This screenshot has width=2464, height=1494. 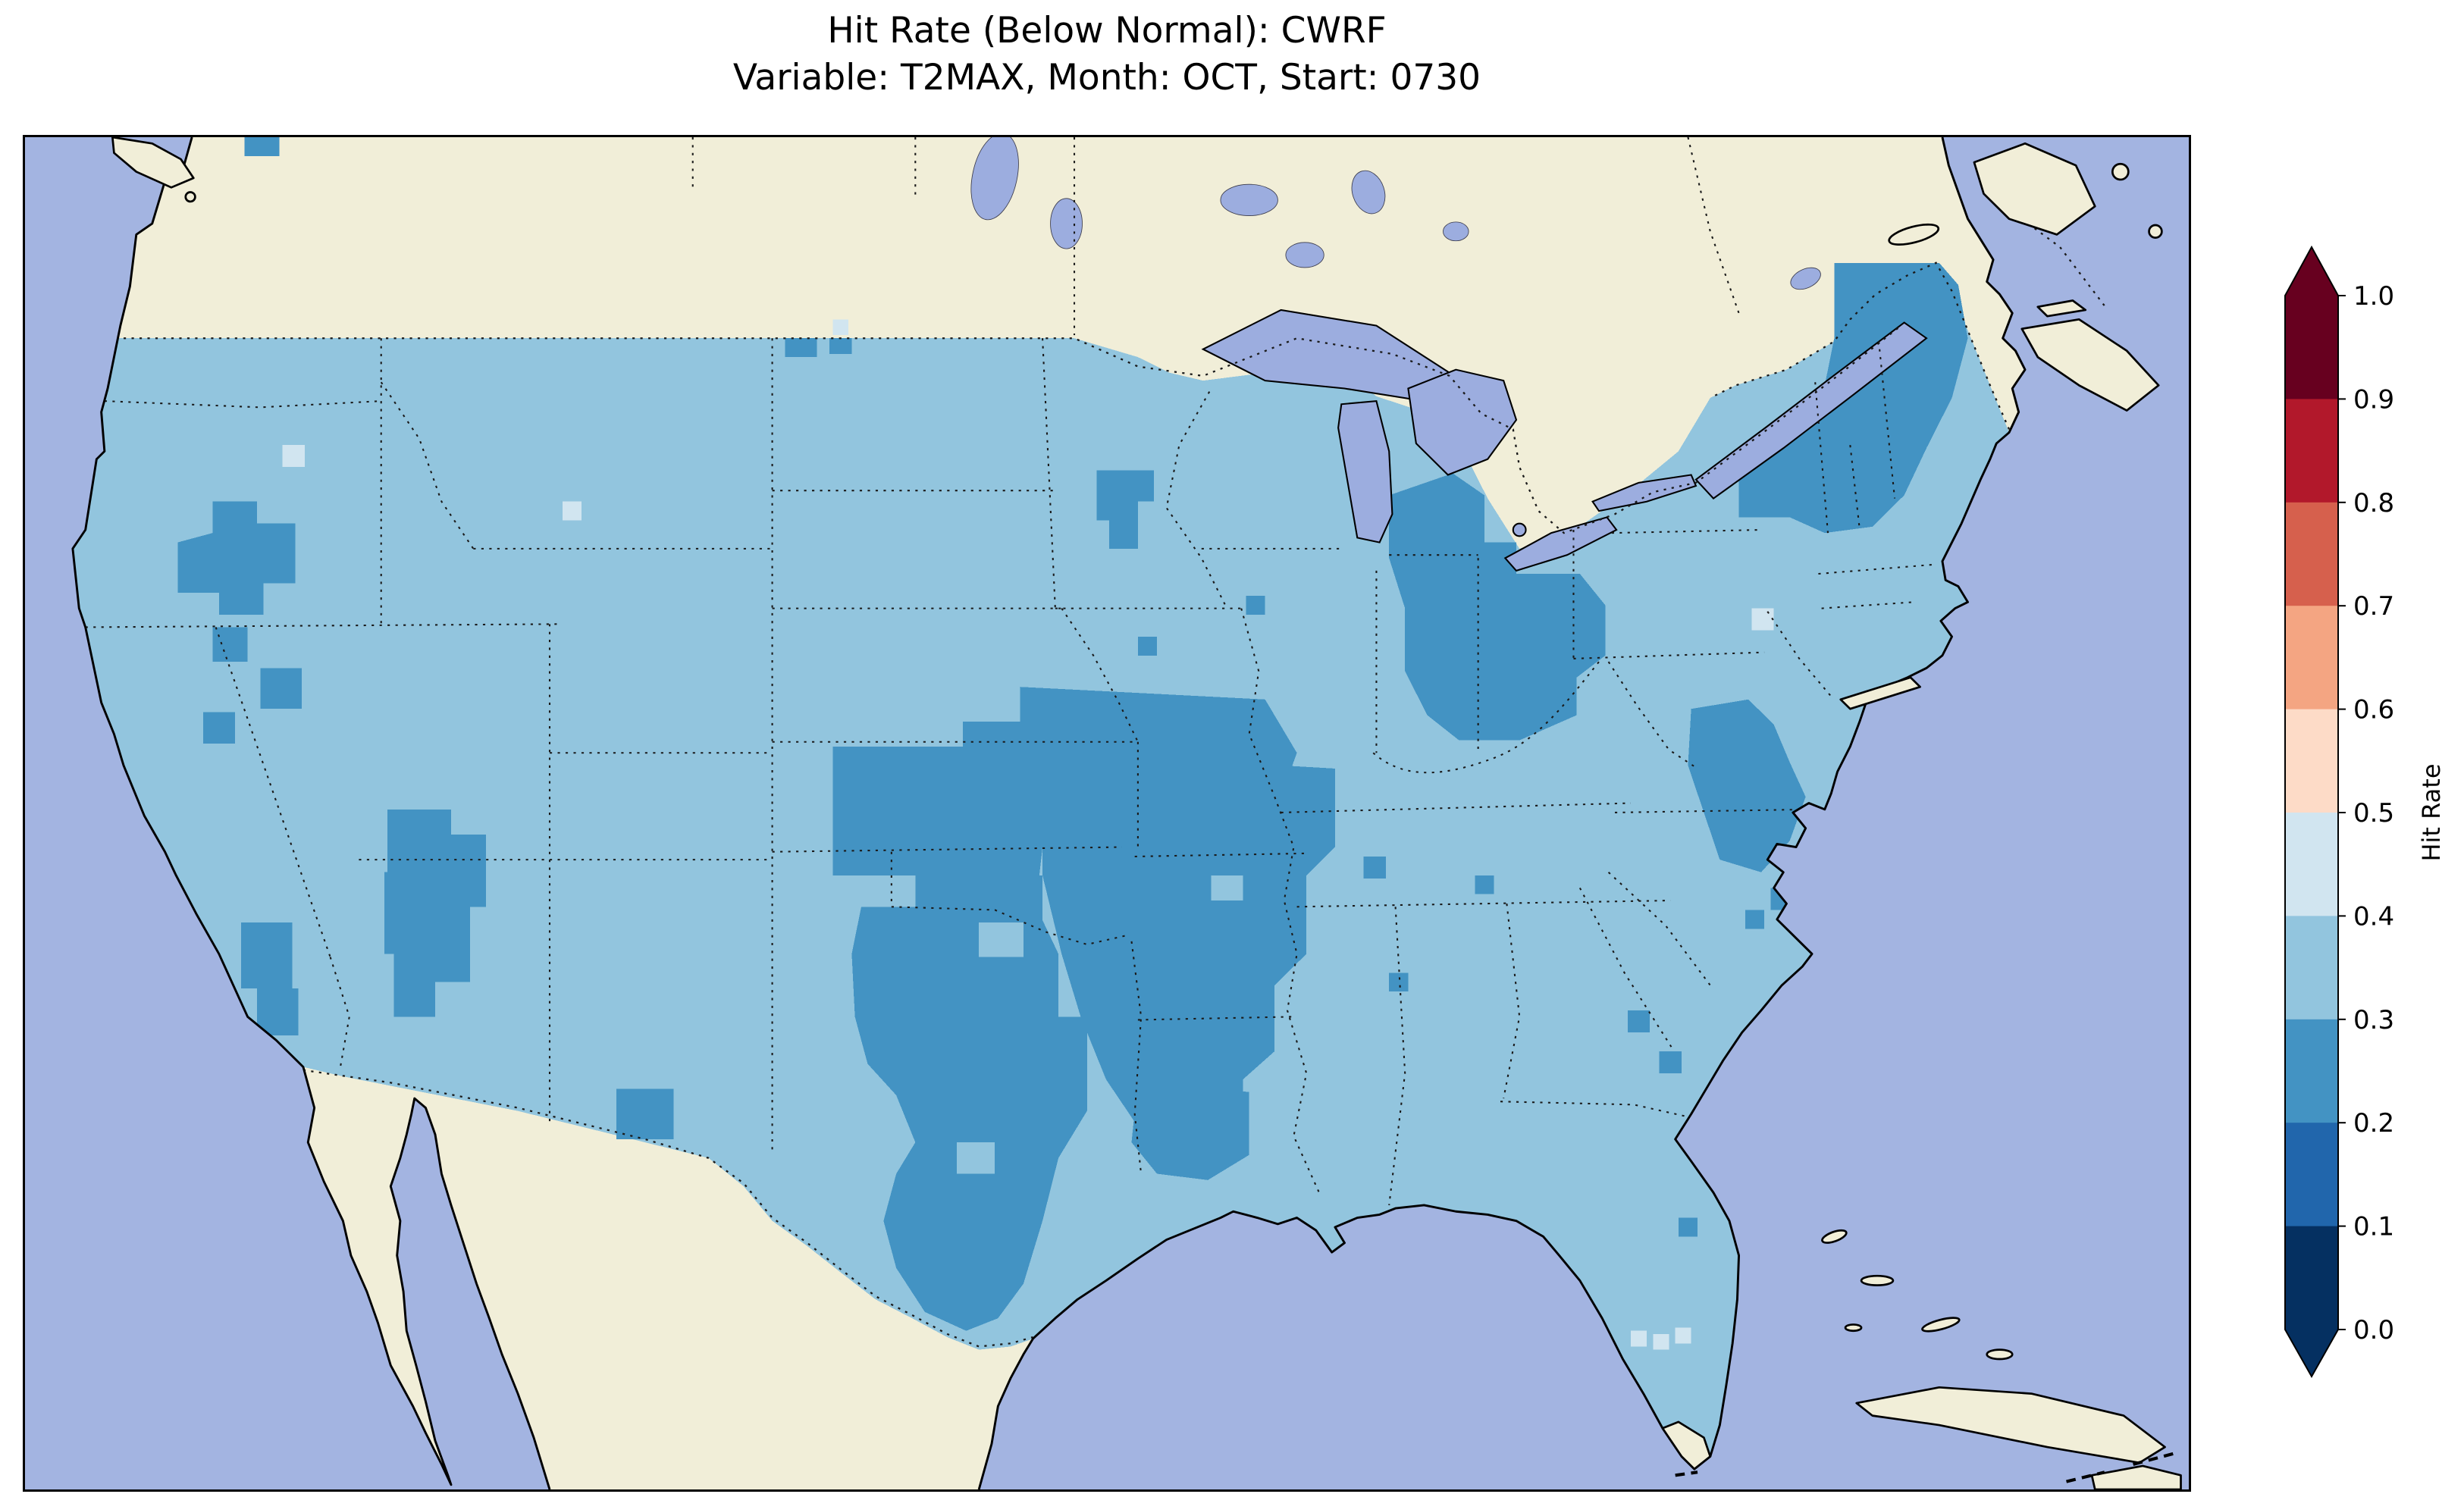 What do you see at coordinates (1462, 422) in the screenshot?
I see `lake-huron` at bounding box center [1462, 422].